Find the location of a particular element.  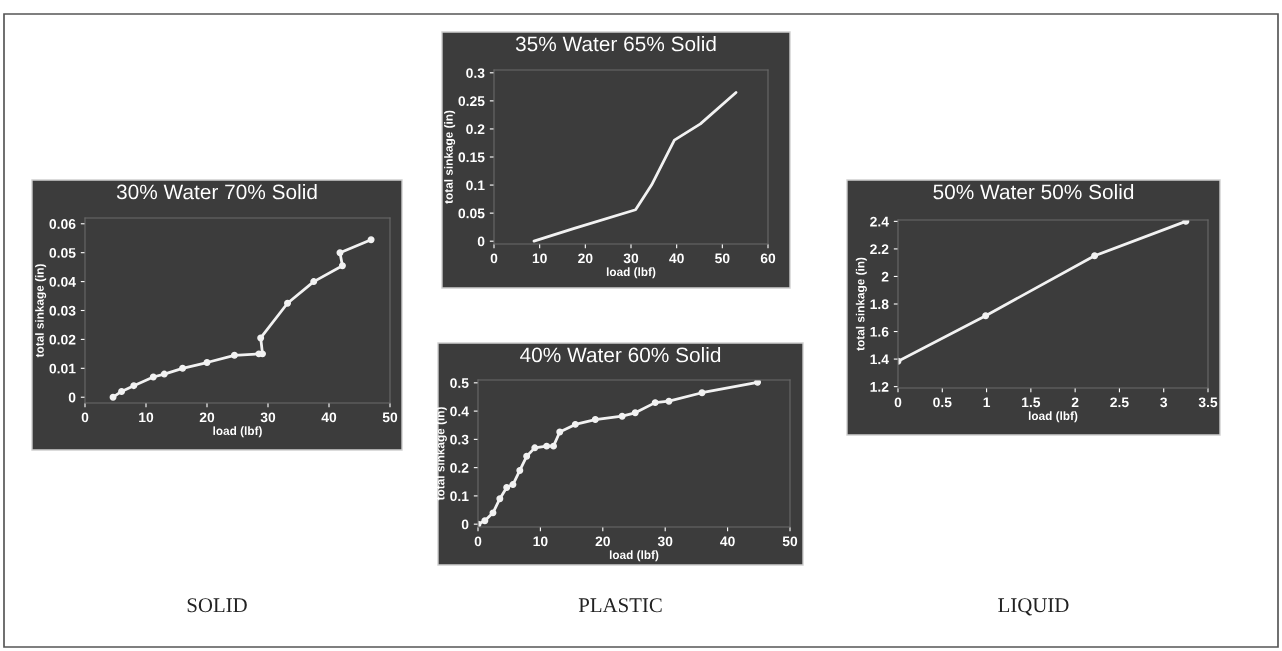

x-tick-label: 2.5 is located at coordinates (1119, 402).